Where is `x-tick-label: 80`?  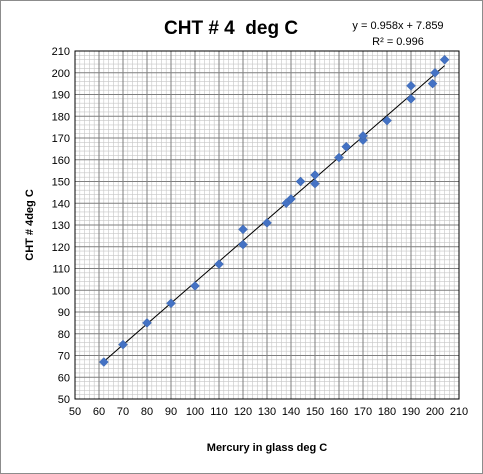 x-tick-label: 80 is located at coordinates (147, 412).